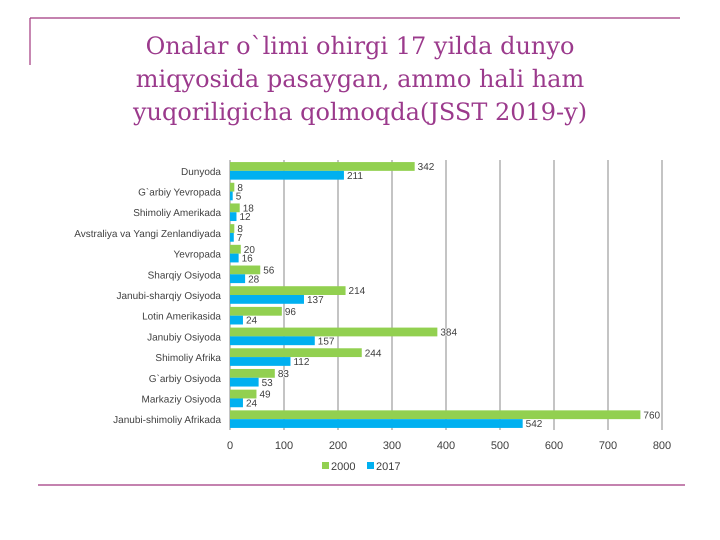 This screenshot has width=720, height=540. What do you see at coordinates (248, 208) in the screenshot?
I see `data-label: 18` at bounding box center [248, 208].